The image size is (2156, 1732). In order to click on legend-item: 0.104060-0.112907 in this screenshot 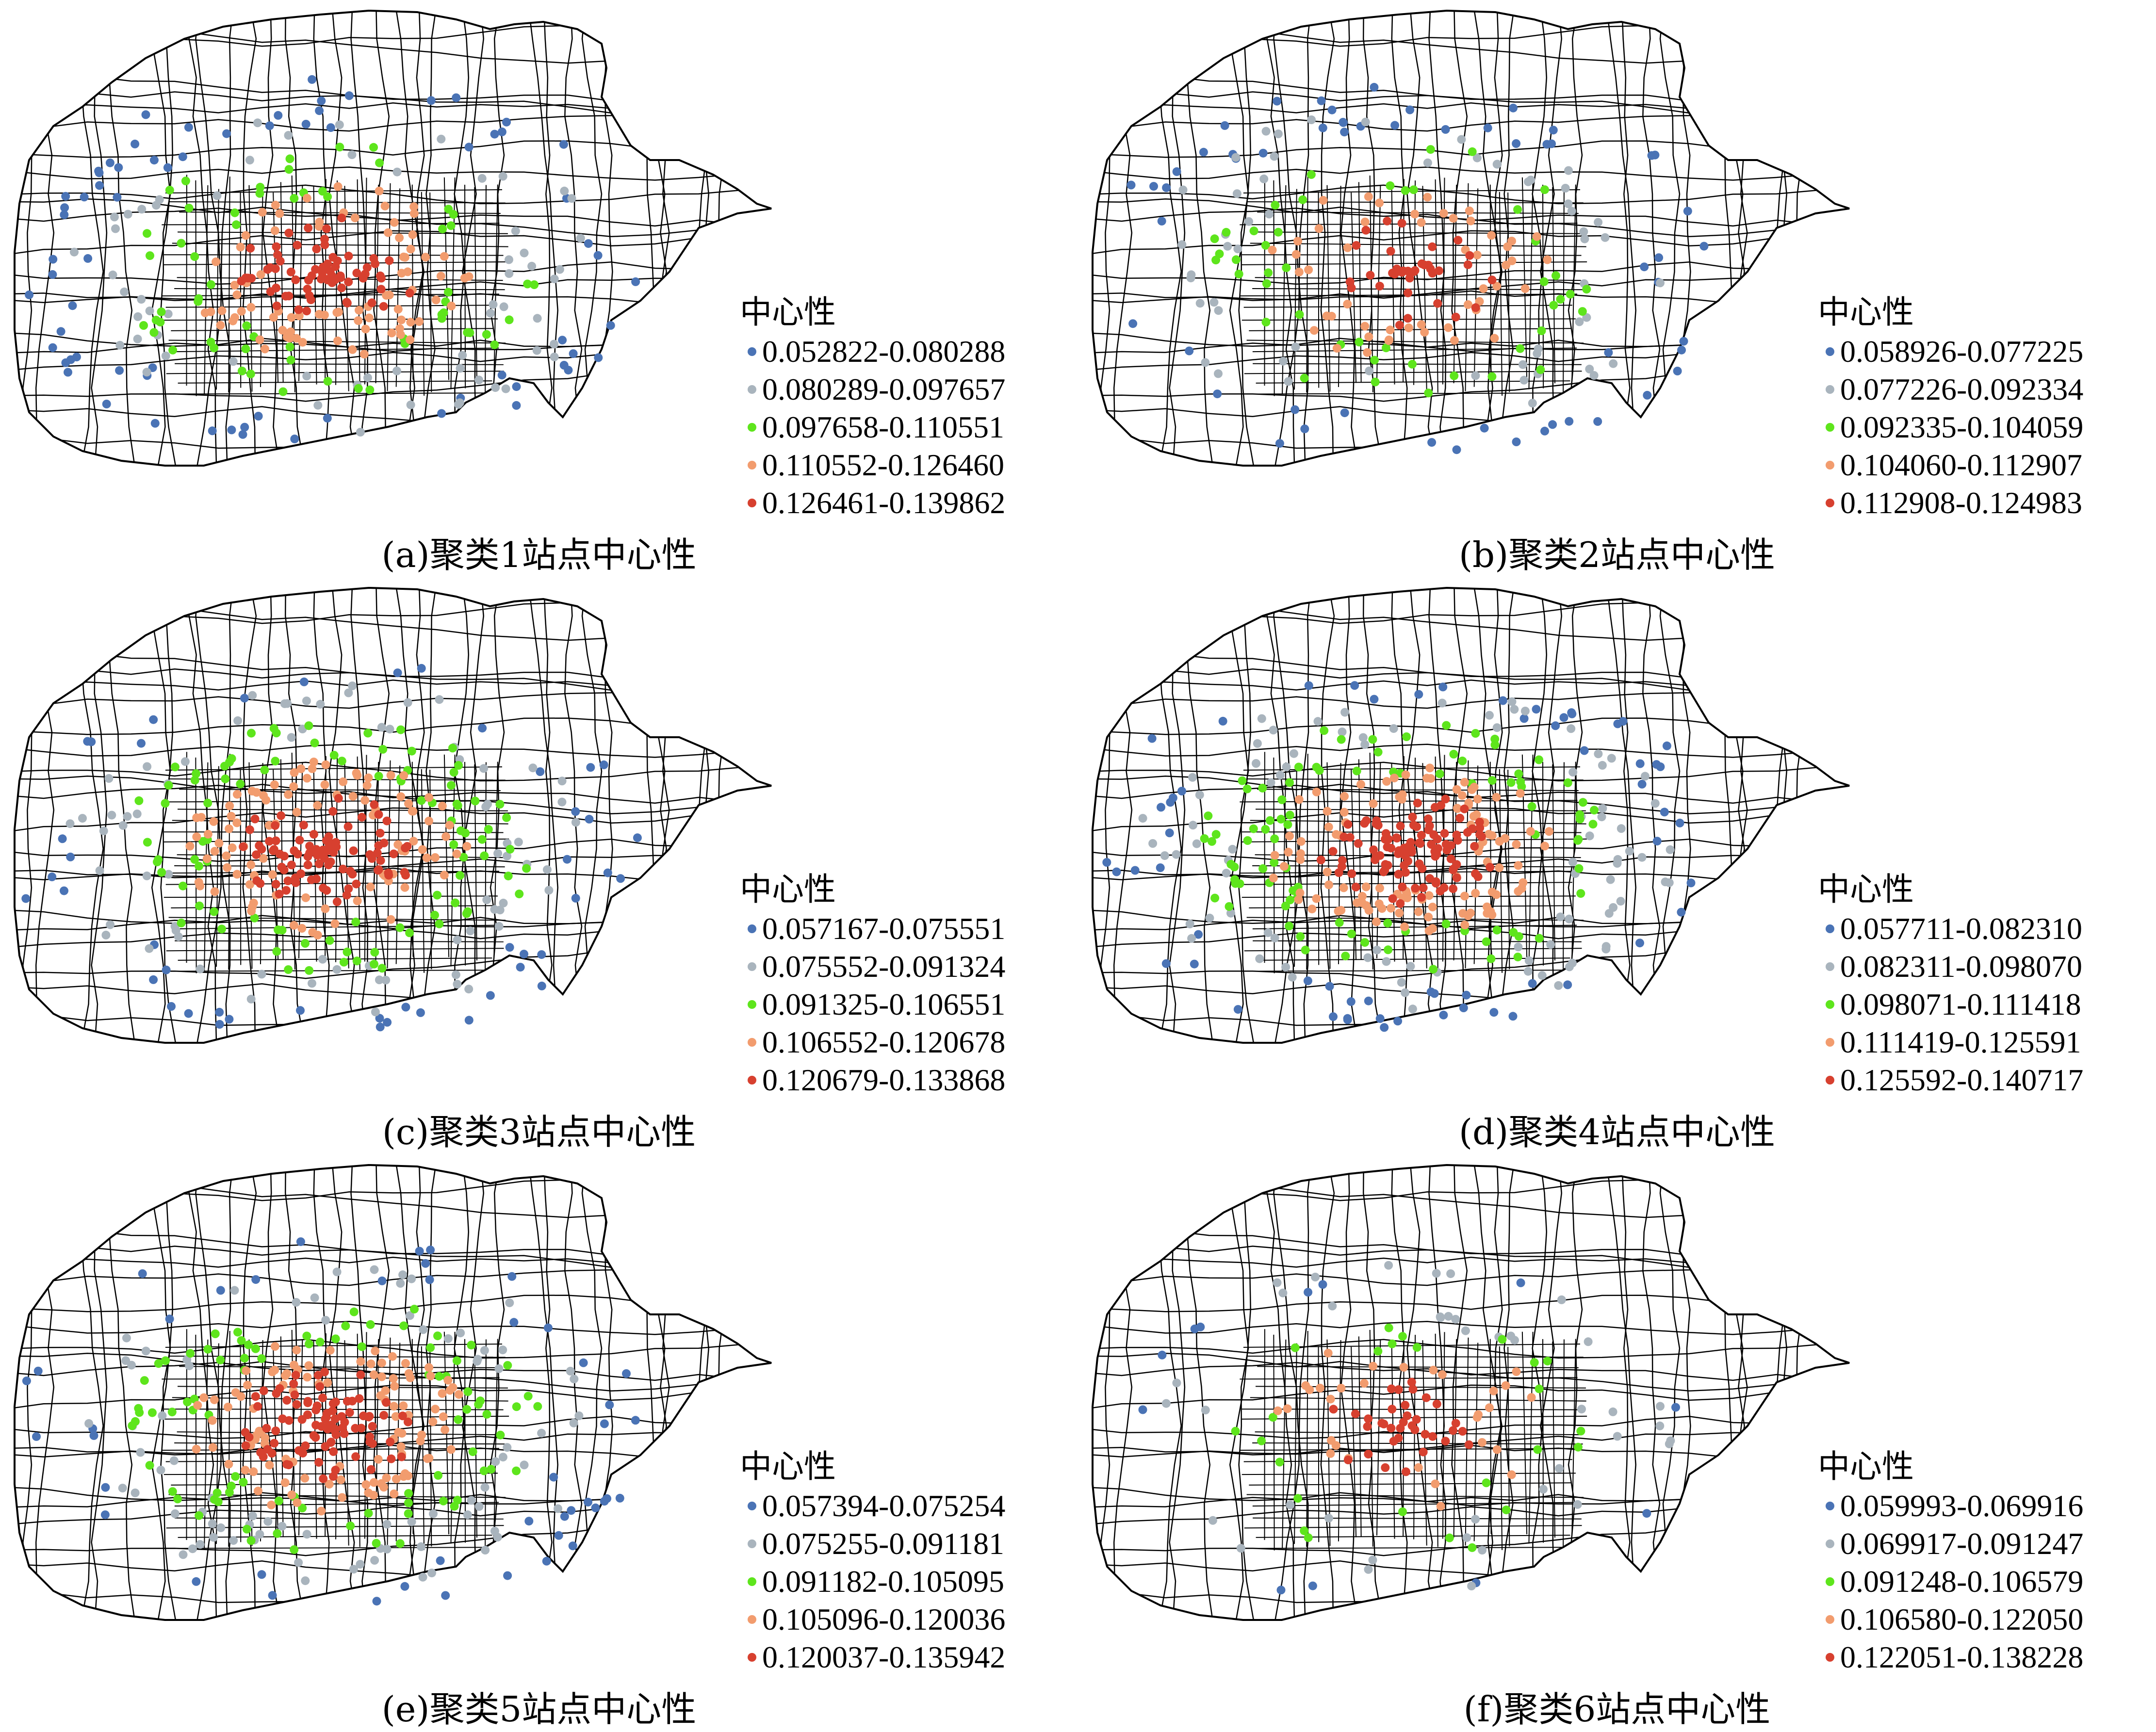, I will do `click(1950, 465)`.